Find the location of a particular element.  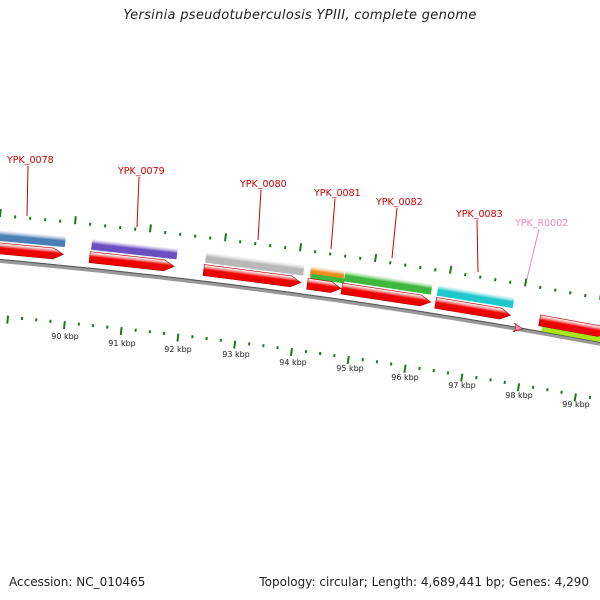

genome-backbone-edge is located at coordinates (300, 301).